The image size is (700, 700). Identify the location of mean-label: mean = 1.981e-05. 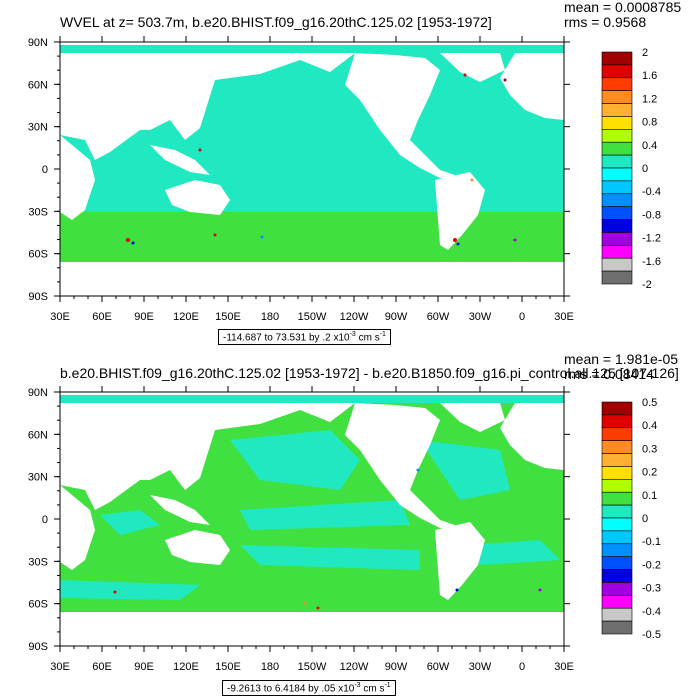
(621, 359).